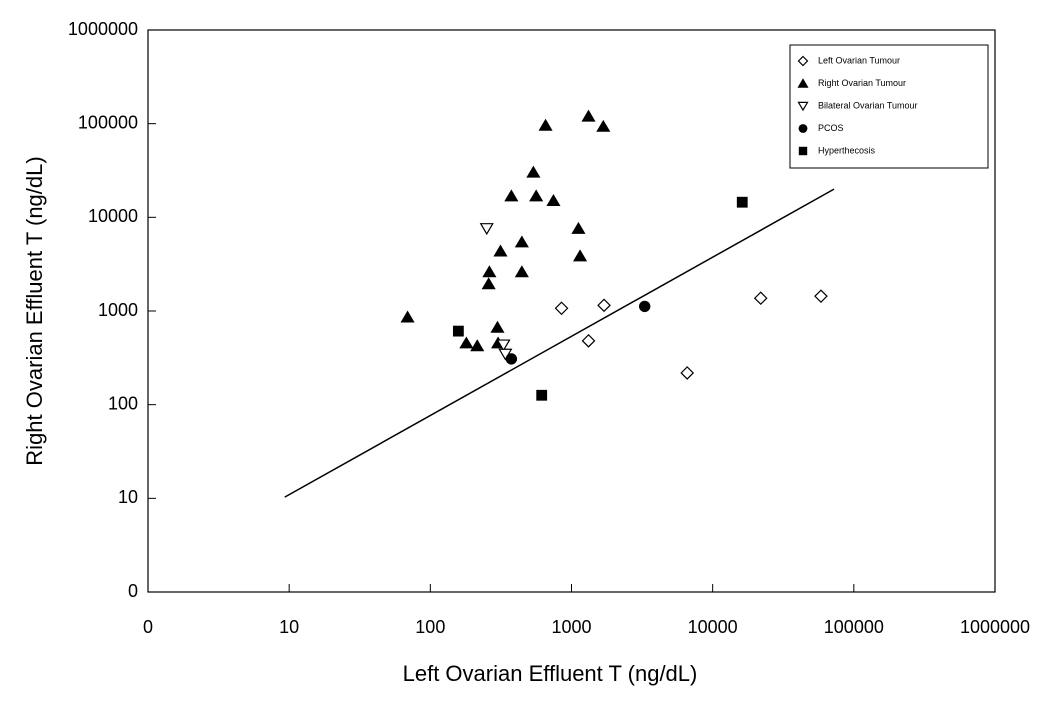 The image size is (1050, 704). What do you see at coordinates (289, 627) in the screenshot?
I see `x-tick-label: 10` at bounding box center [289, 627].